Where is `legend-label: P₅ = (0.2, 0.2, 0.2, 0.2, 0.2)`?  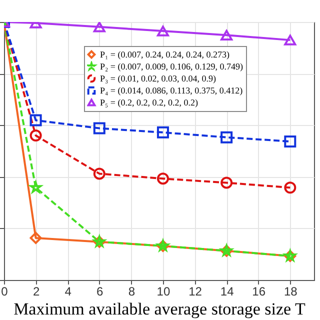
legend-label: P₅ = (0.2, 0.2, 0.2, 0.2, 0.2) is located at coordinates (149, 103).